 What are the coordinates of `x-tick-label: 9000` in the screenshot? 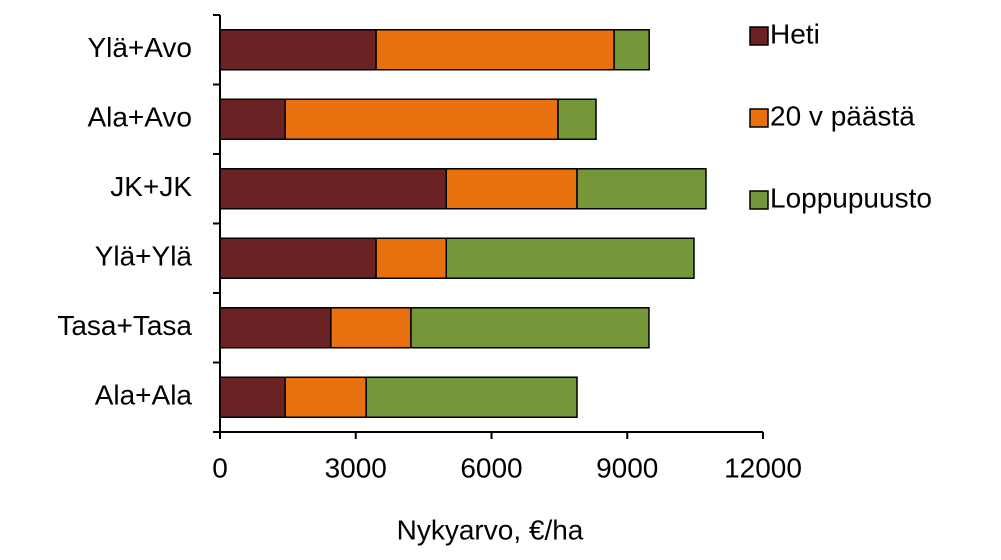 It's located at (627, 467).